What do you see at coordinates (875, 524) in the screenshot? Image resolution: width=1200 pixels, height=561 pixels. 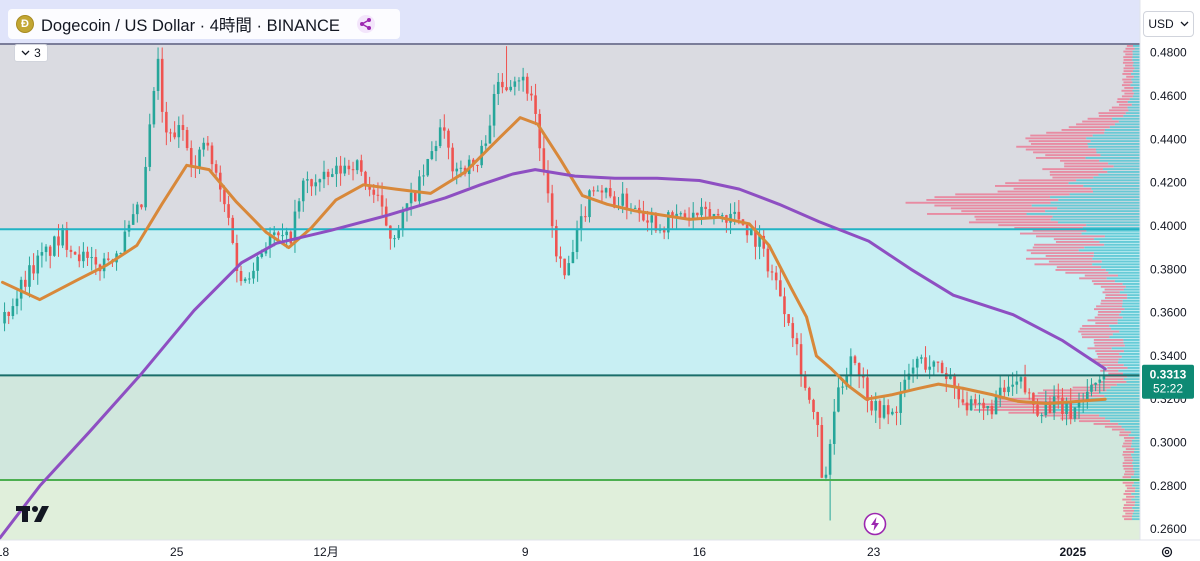 I see `lightning-icon` at bounding box center [875, 524].